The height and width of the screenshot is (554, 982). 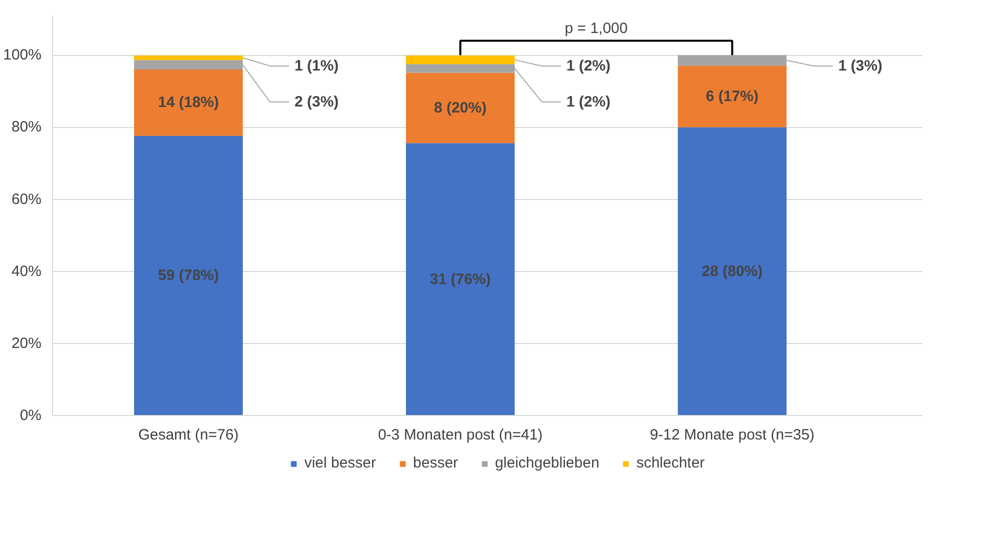 What do you see at coordinates (670, 463) in the screenshot?
I see `legend-label: schlechter` at bounding box center [670, 463].